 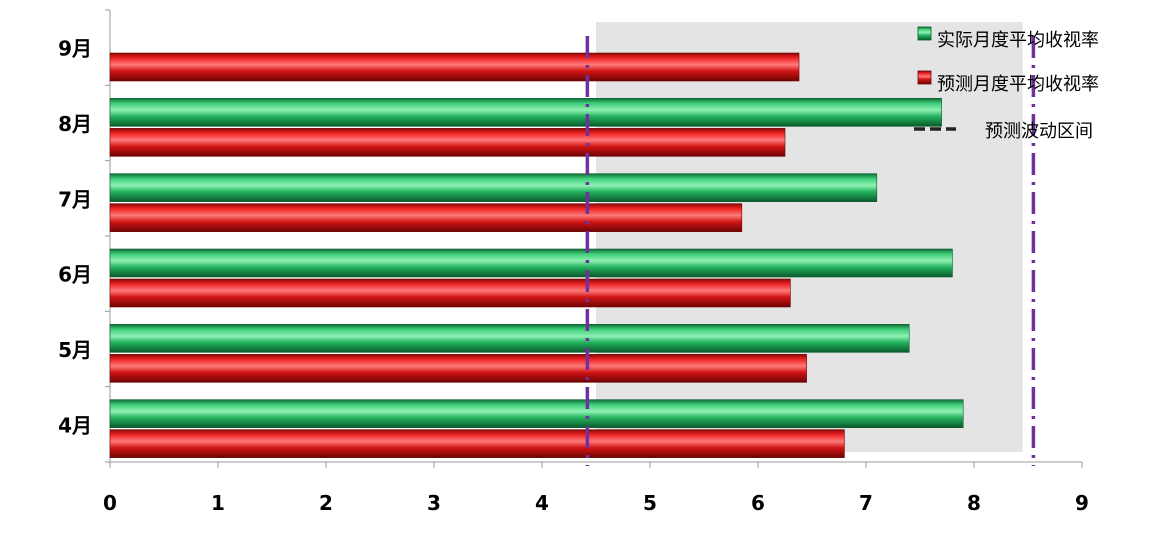 I want to click on y-tick-label: 7月, so click(x=75, y=199).